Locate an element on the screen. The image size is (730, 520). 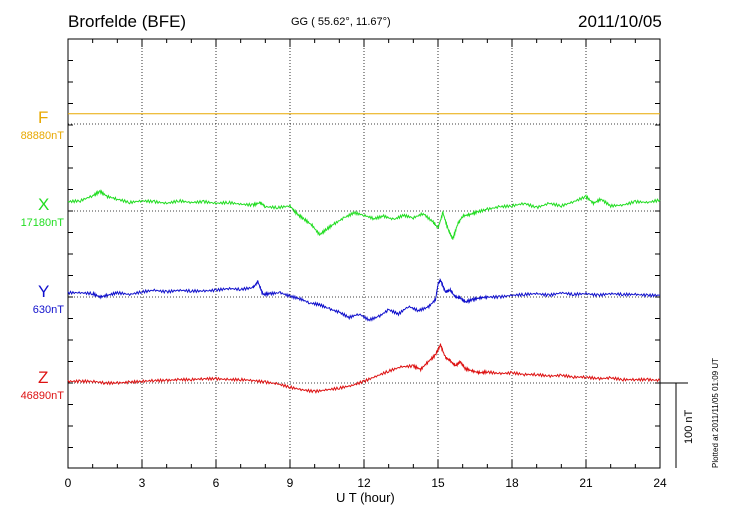
series-name-z: Z is located at coordinates (43, 377).